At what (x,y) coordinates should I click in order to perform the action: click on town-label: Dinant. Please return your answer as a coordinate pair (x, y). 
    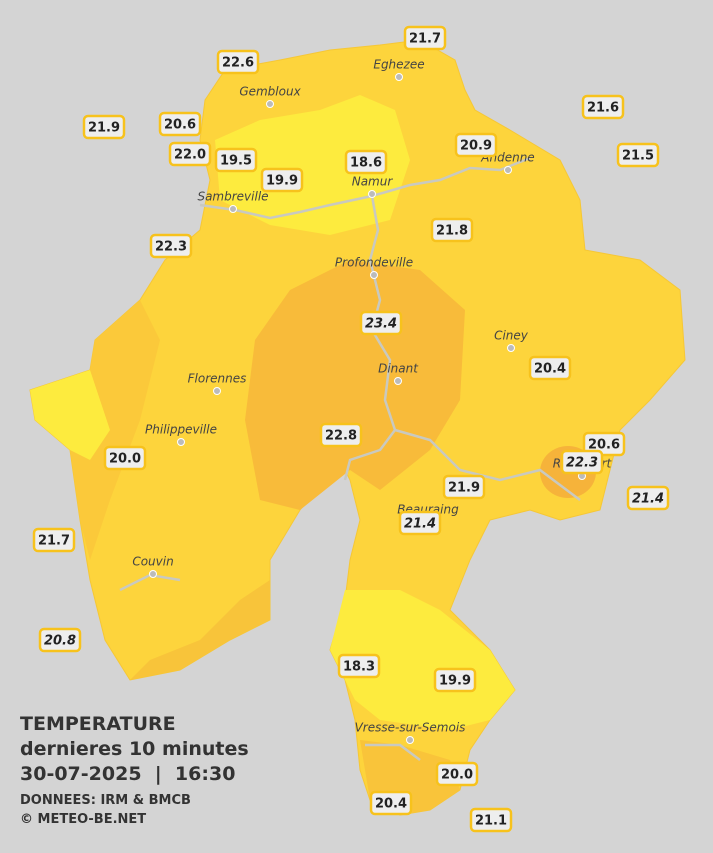
    Looking at the image, I should click on (398, 369).